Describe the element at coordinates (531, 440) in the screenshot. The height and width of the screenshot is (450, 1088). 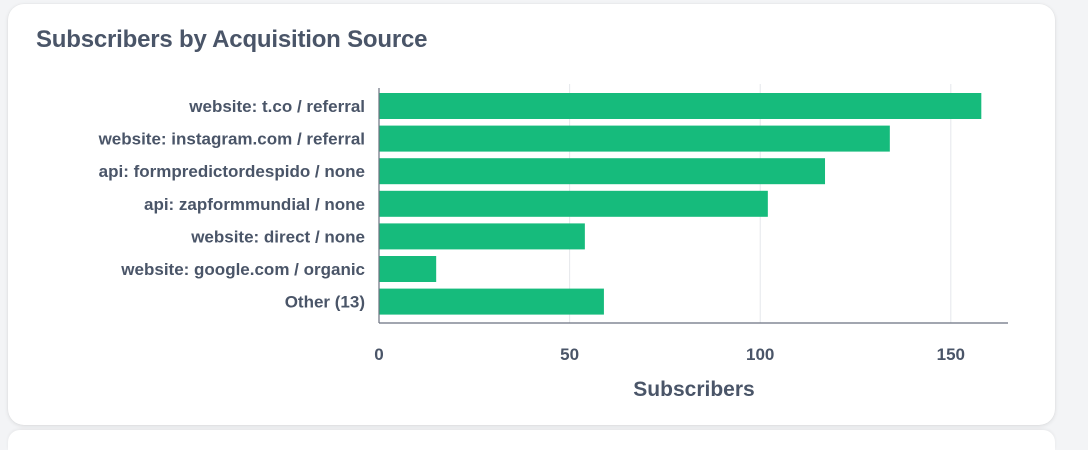
I see `next-card-edge` at that location.